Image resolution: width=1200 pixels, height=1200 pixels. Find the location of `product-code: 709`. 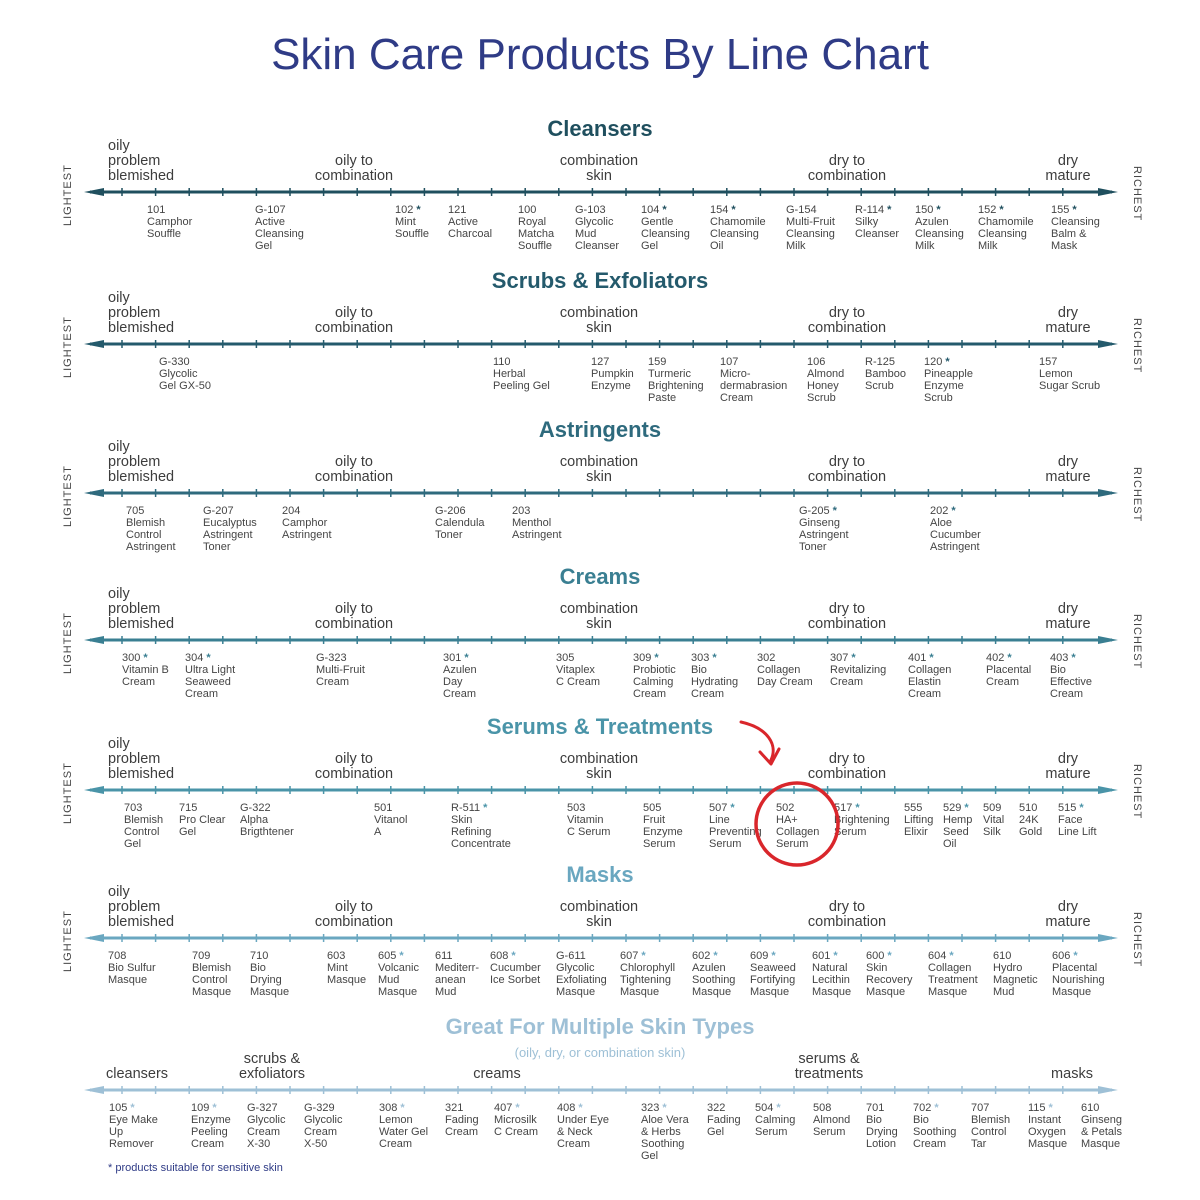

product-code: 709 is located at coordinates (201, 956).